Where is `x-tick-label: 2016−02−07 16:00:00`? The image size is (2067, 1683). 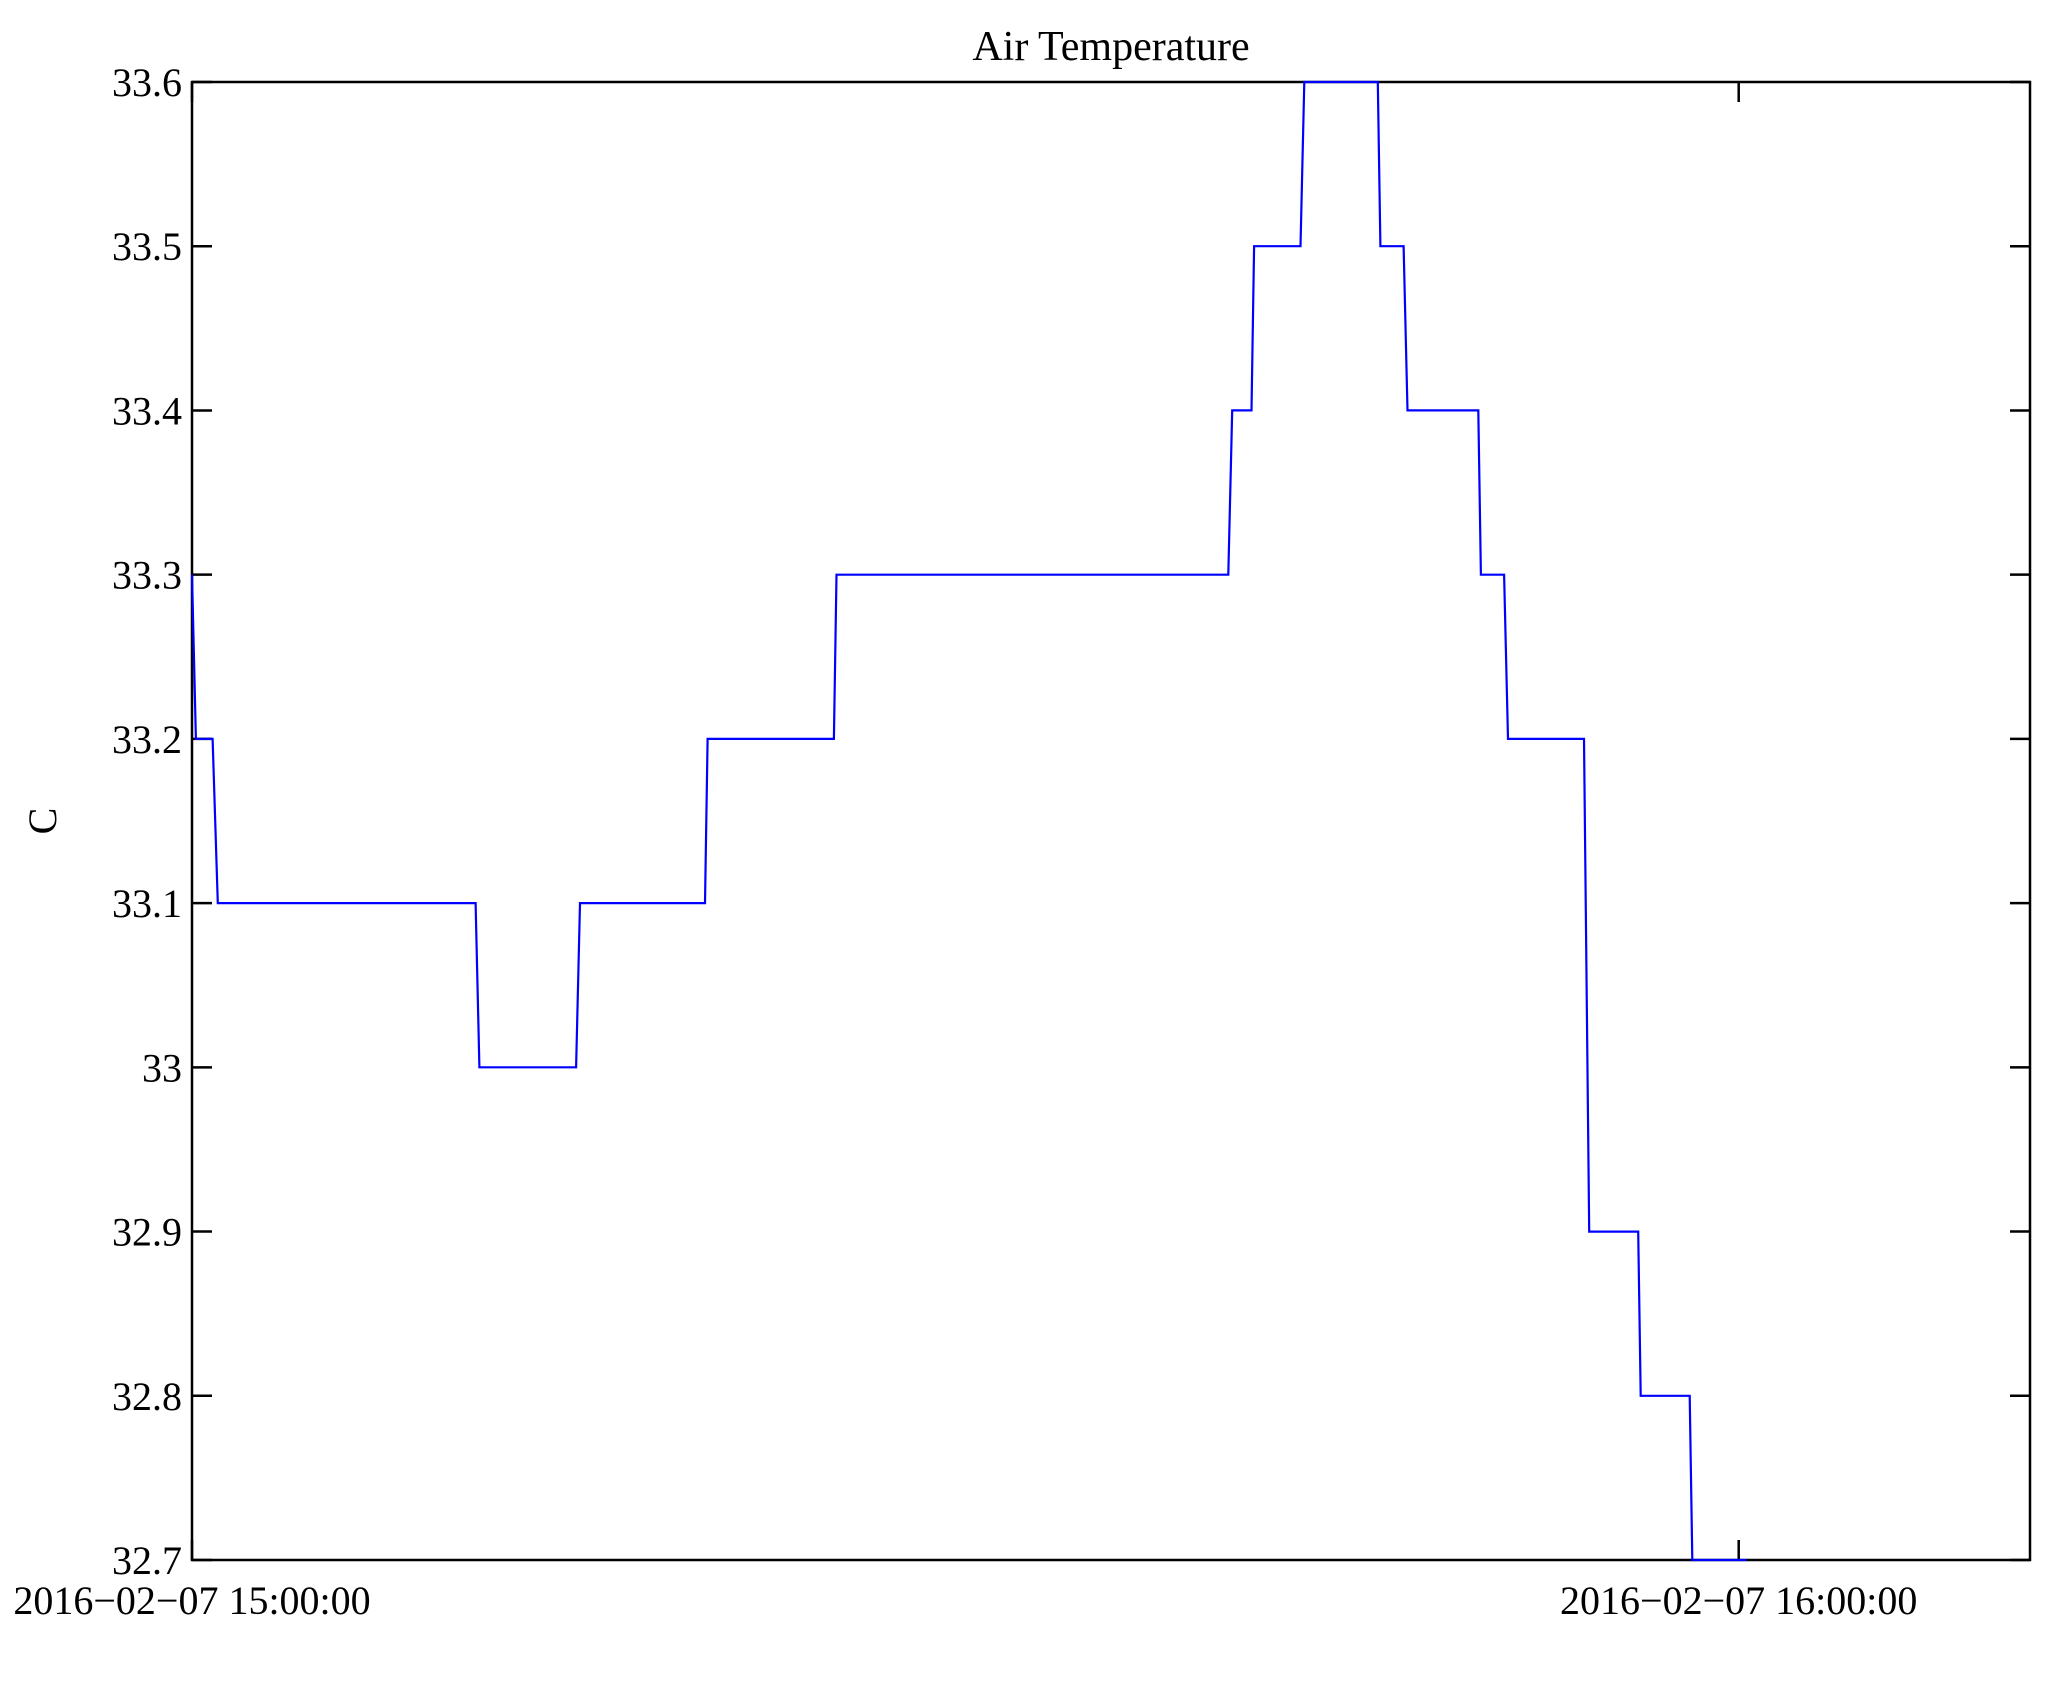
x-tick-label: 2016−02−07 16:00:00 is located at coordinates (1738, 1600).